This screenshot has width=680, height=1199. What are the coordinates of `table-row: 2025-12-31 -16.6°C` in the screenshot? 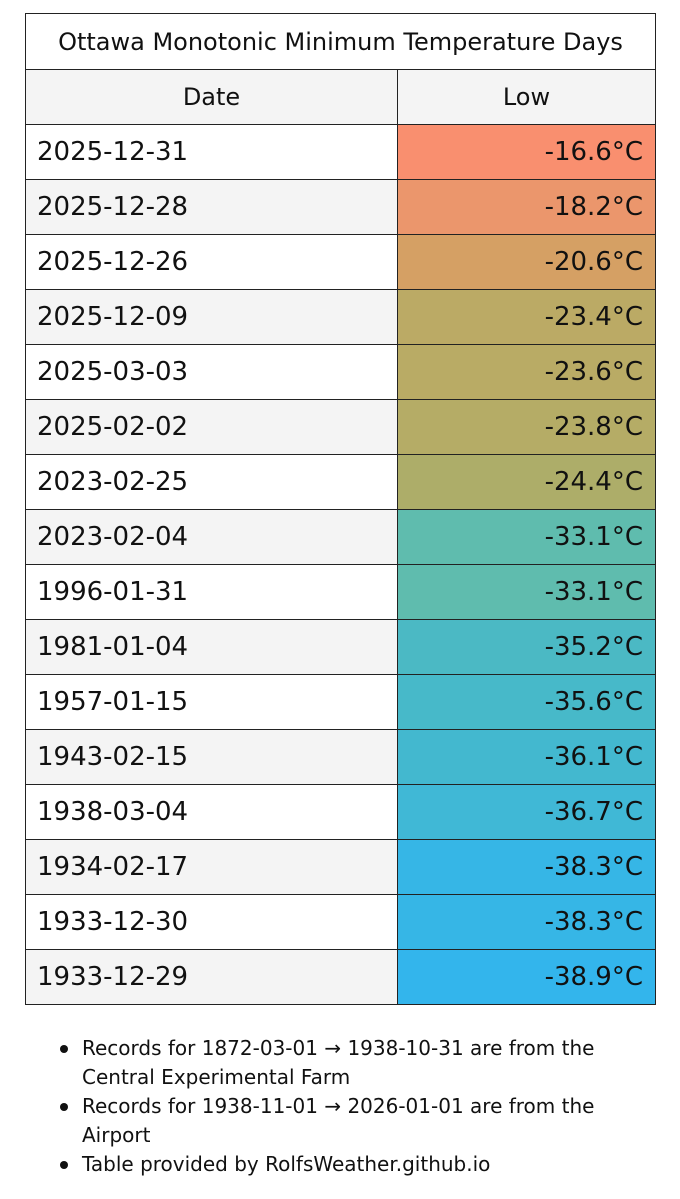 It's located at (340, 152).